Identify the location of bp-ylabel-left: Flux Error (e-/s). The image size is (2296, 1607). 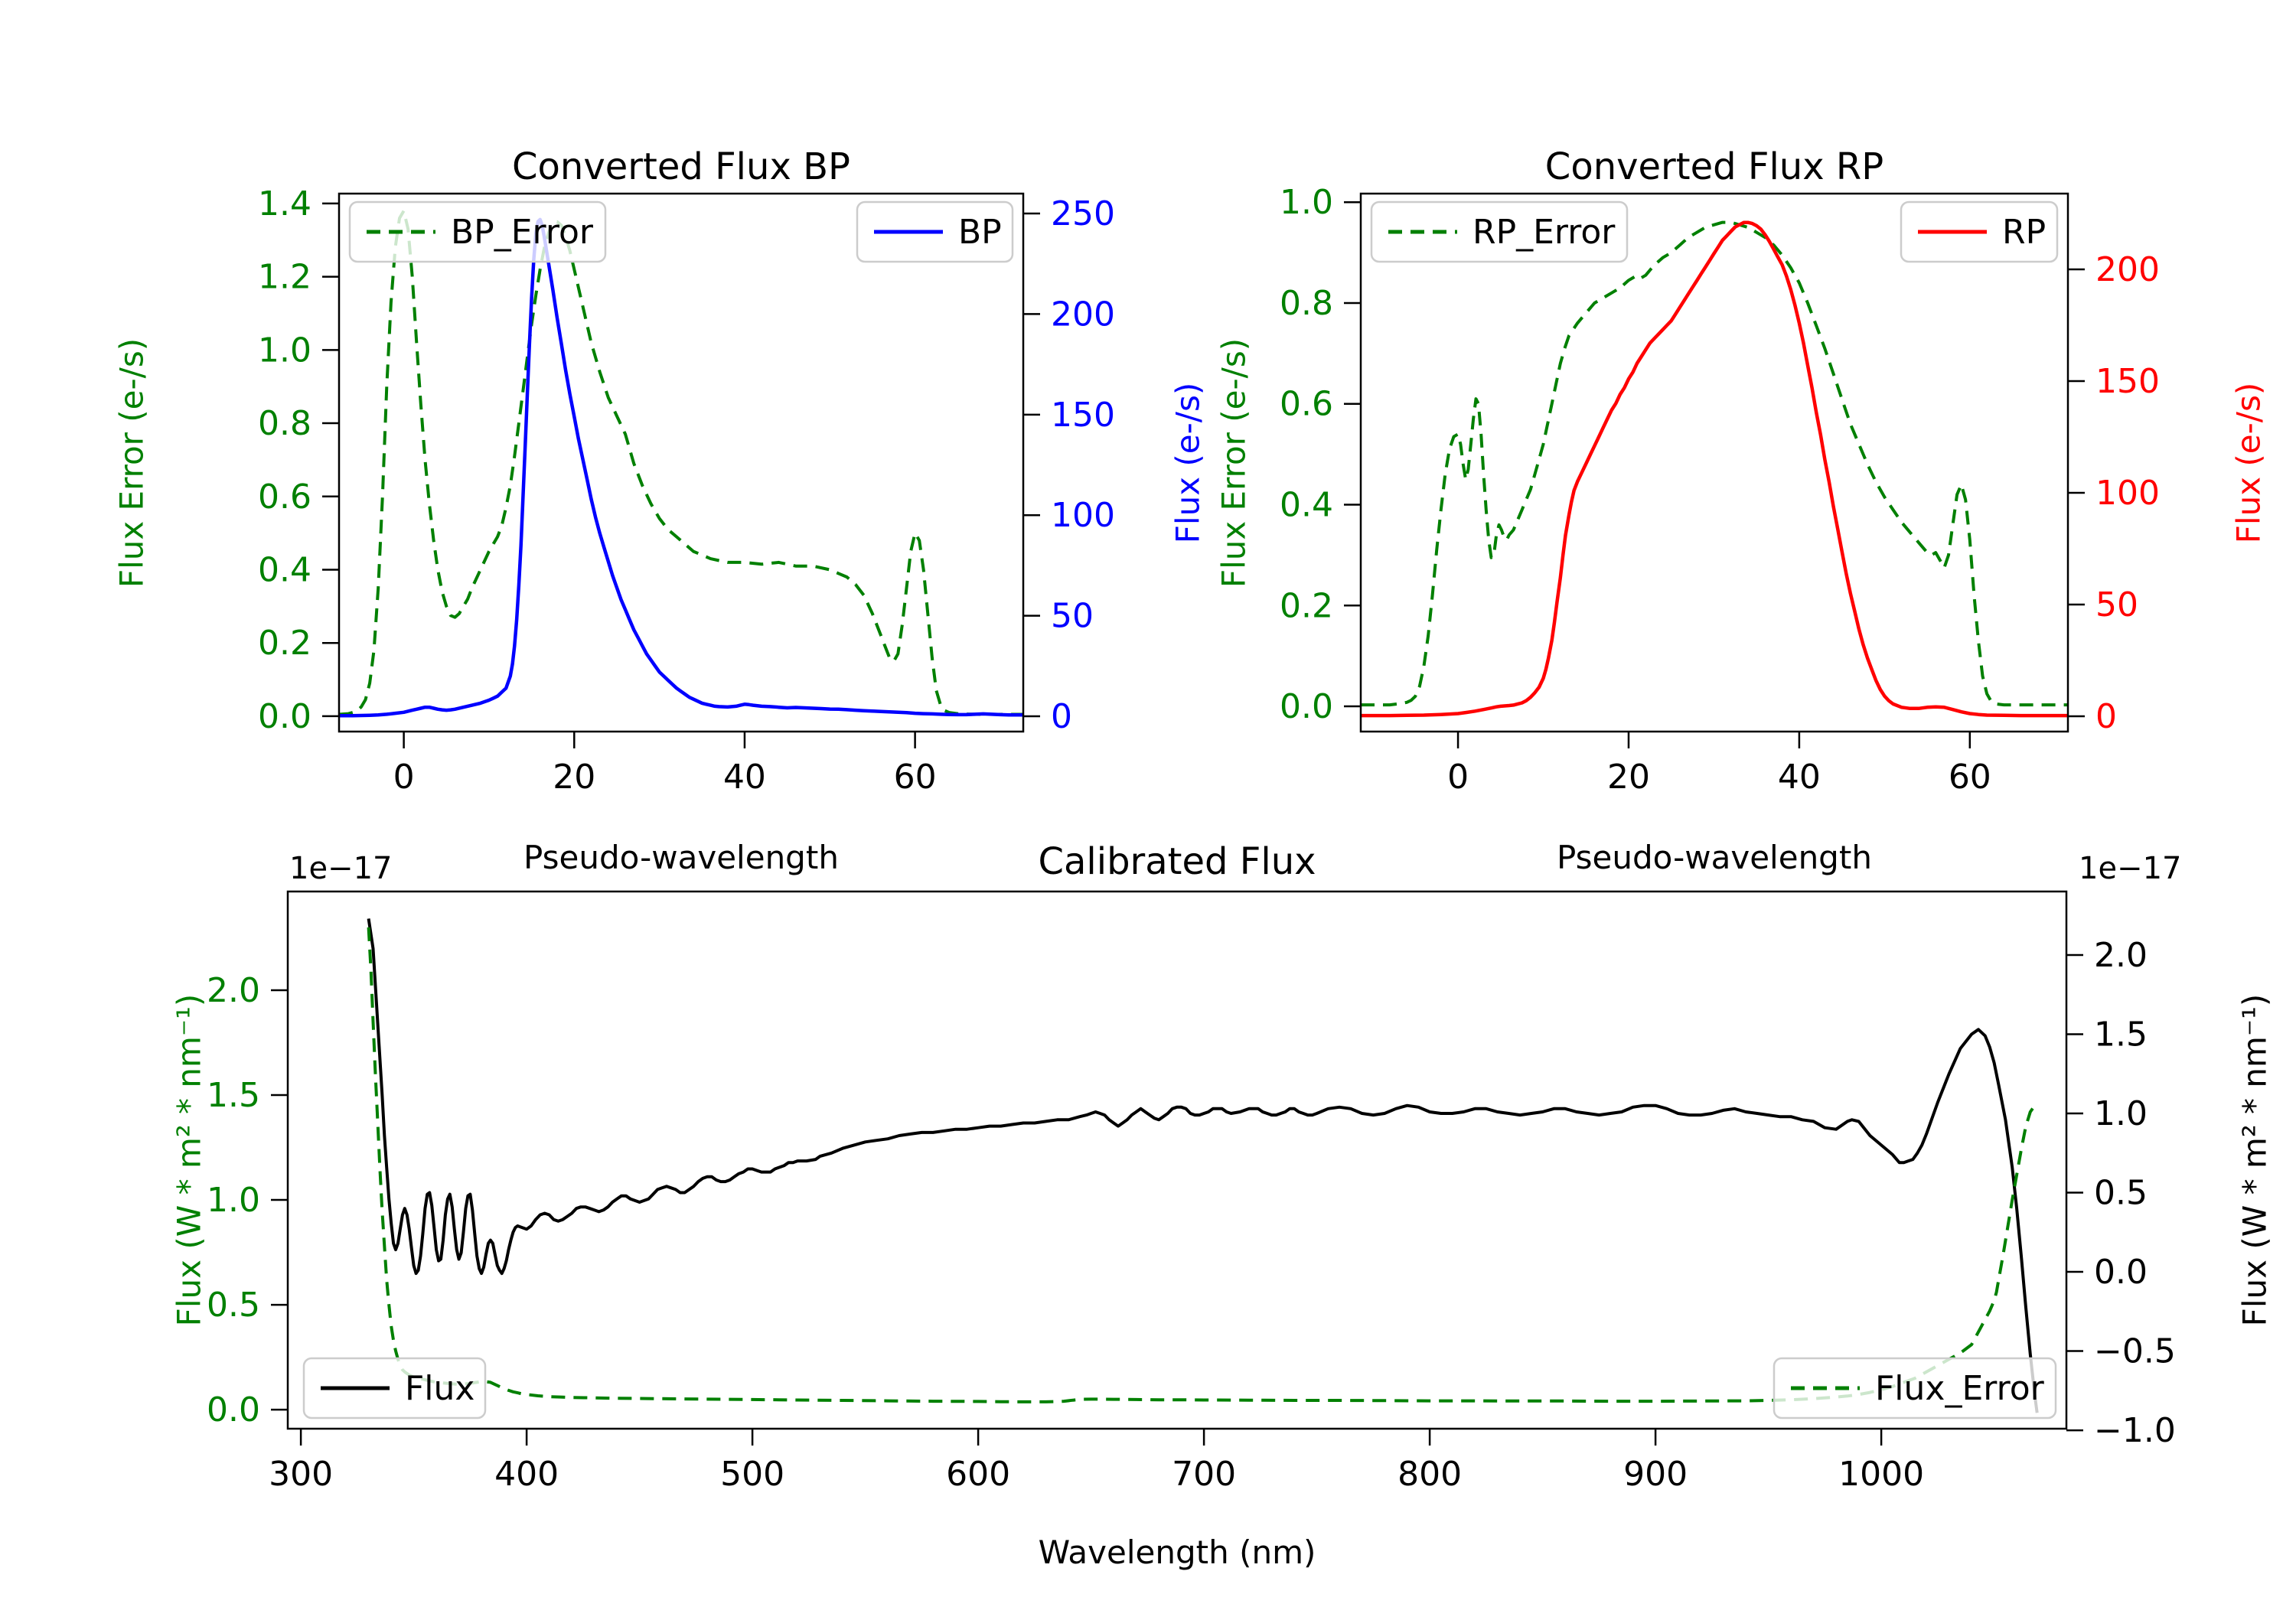
(132, 463).